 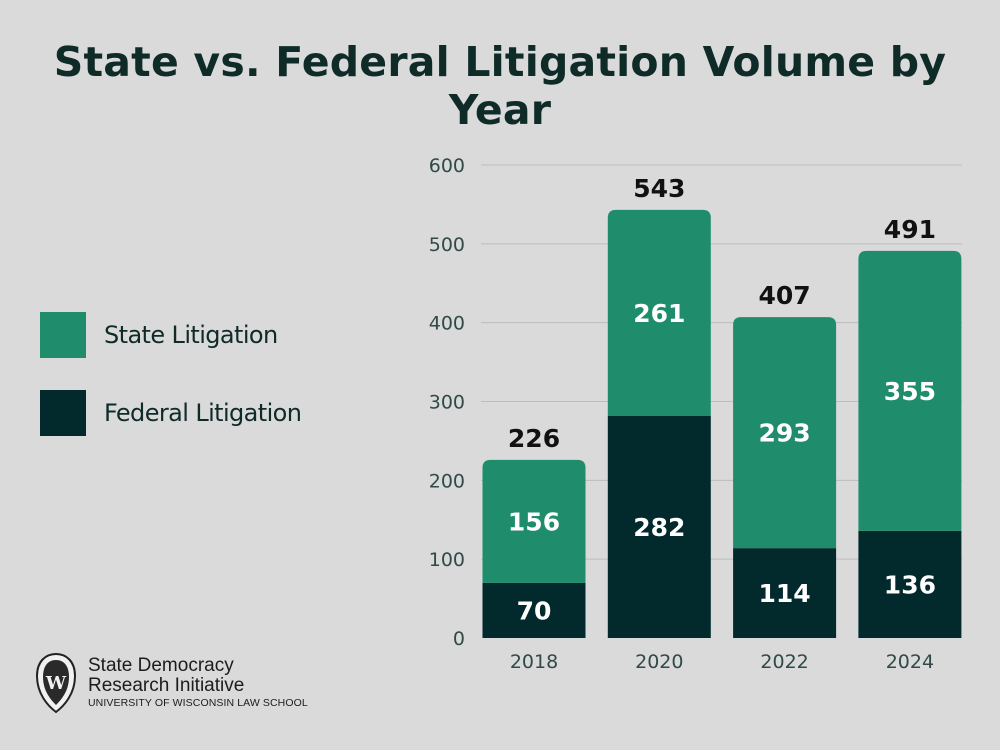 I want to click on total-label-2024: 491, so click(x=910, y=229).